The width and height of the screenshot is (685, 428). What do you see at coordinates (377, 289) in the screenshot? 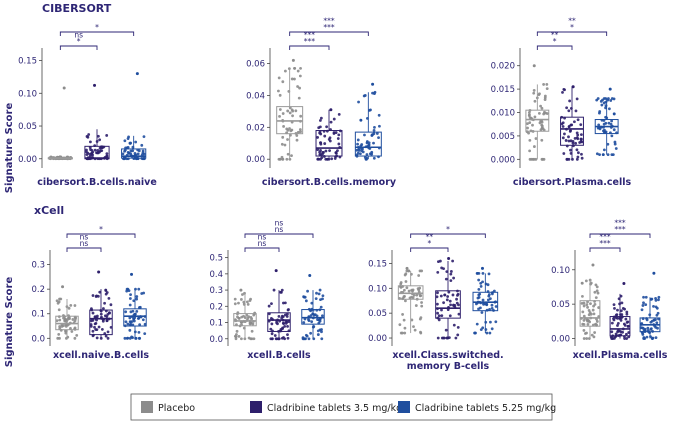
I see `y-tick-label: 0.10` at bounding box center [377, 289].